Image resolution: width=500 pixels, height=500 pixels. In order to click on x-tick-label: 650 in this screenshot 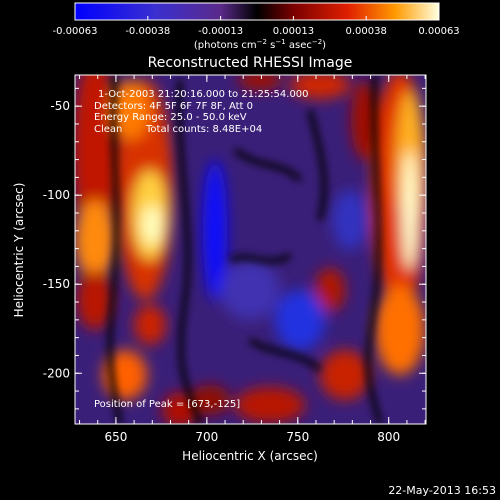, I will do `click(115, 437)`.